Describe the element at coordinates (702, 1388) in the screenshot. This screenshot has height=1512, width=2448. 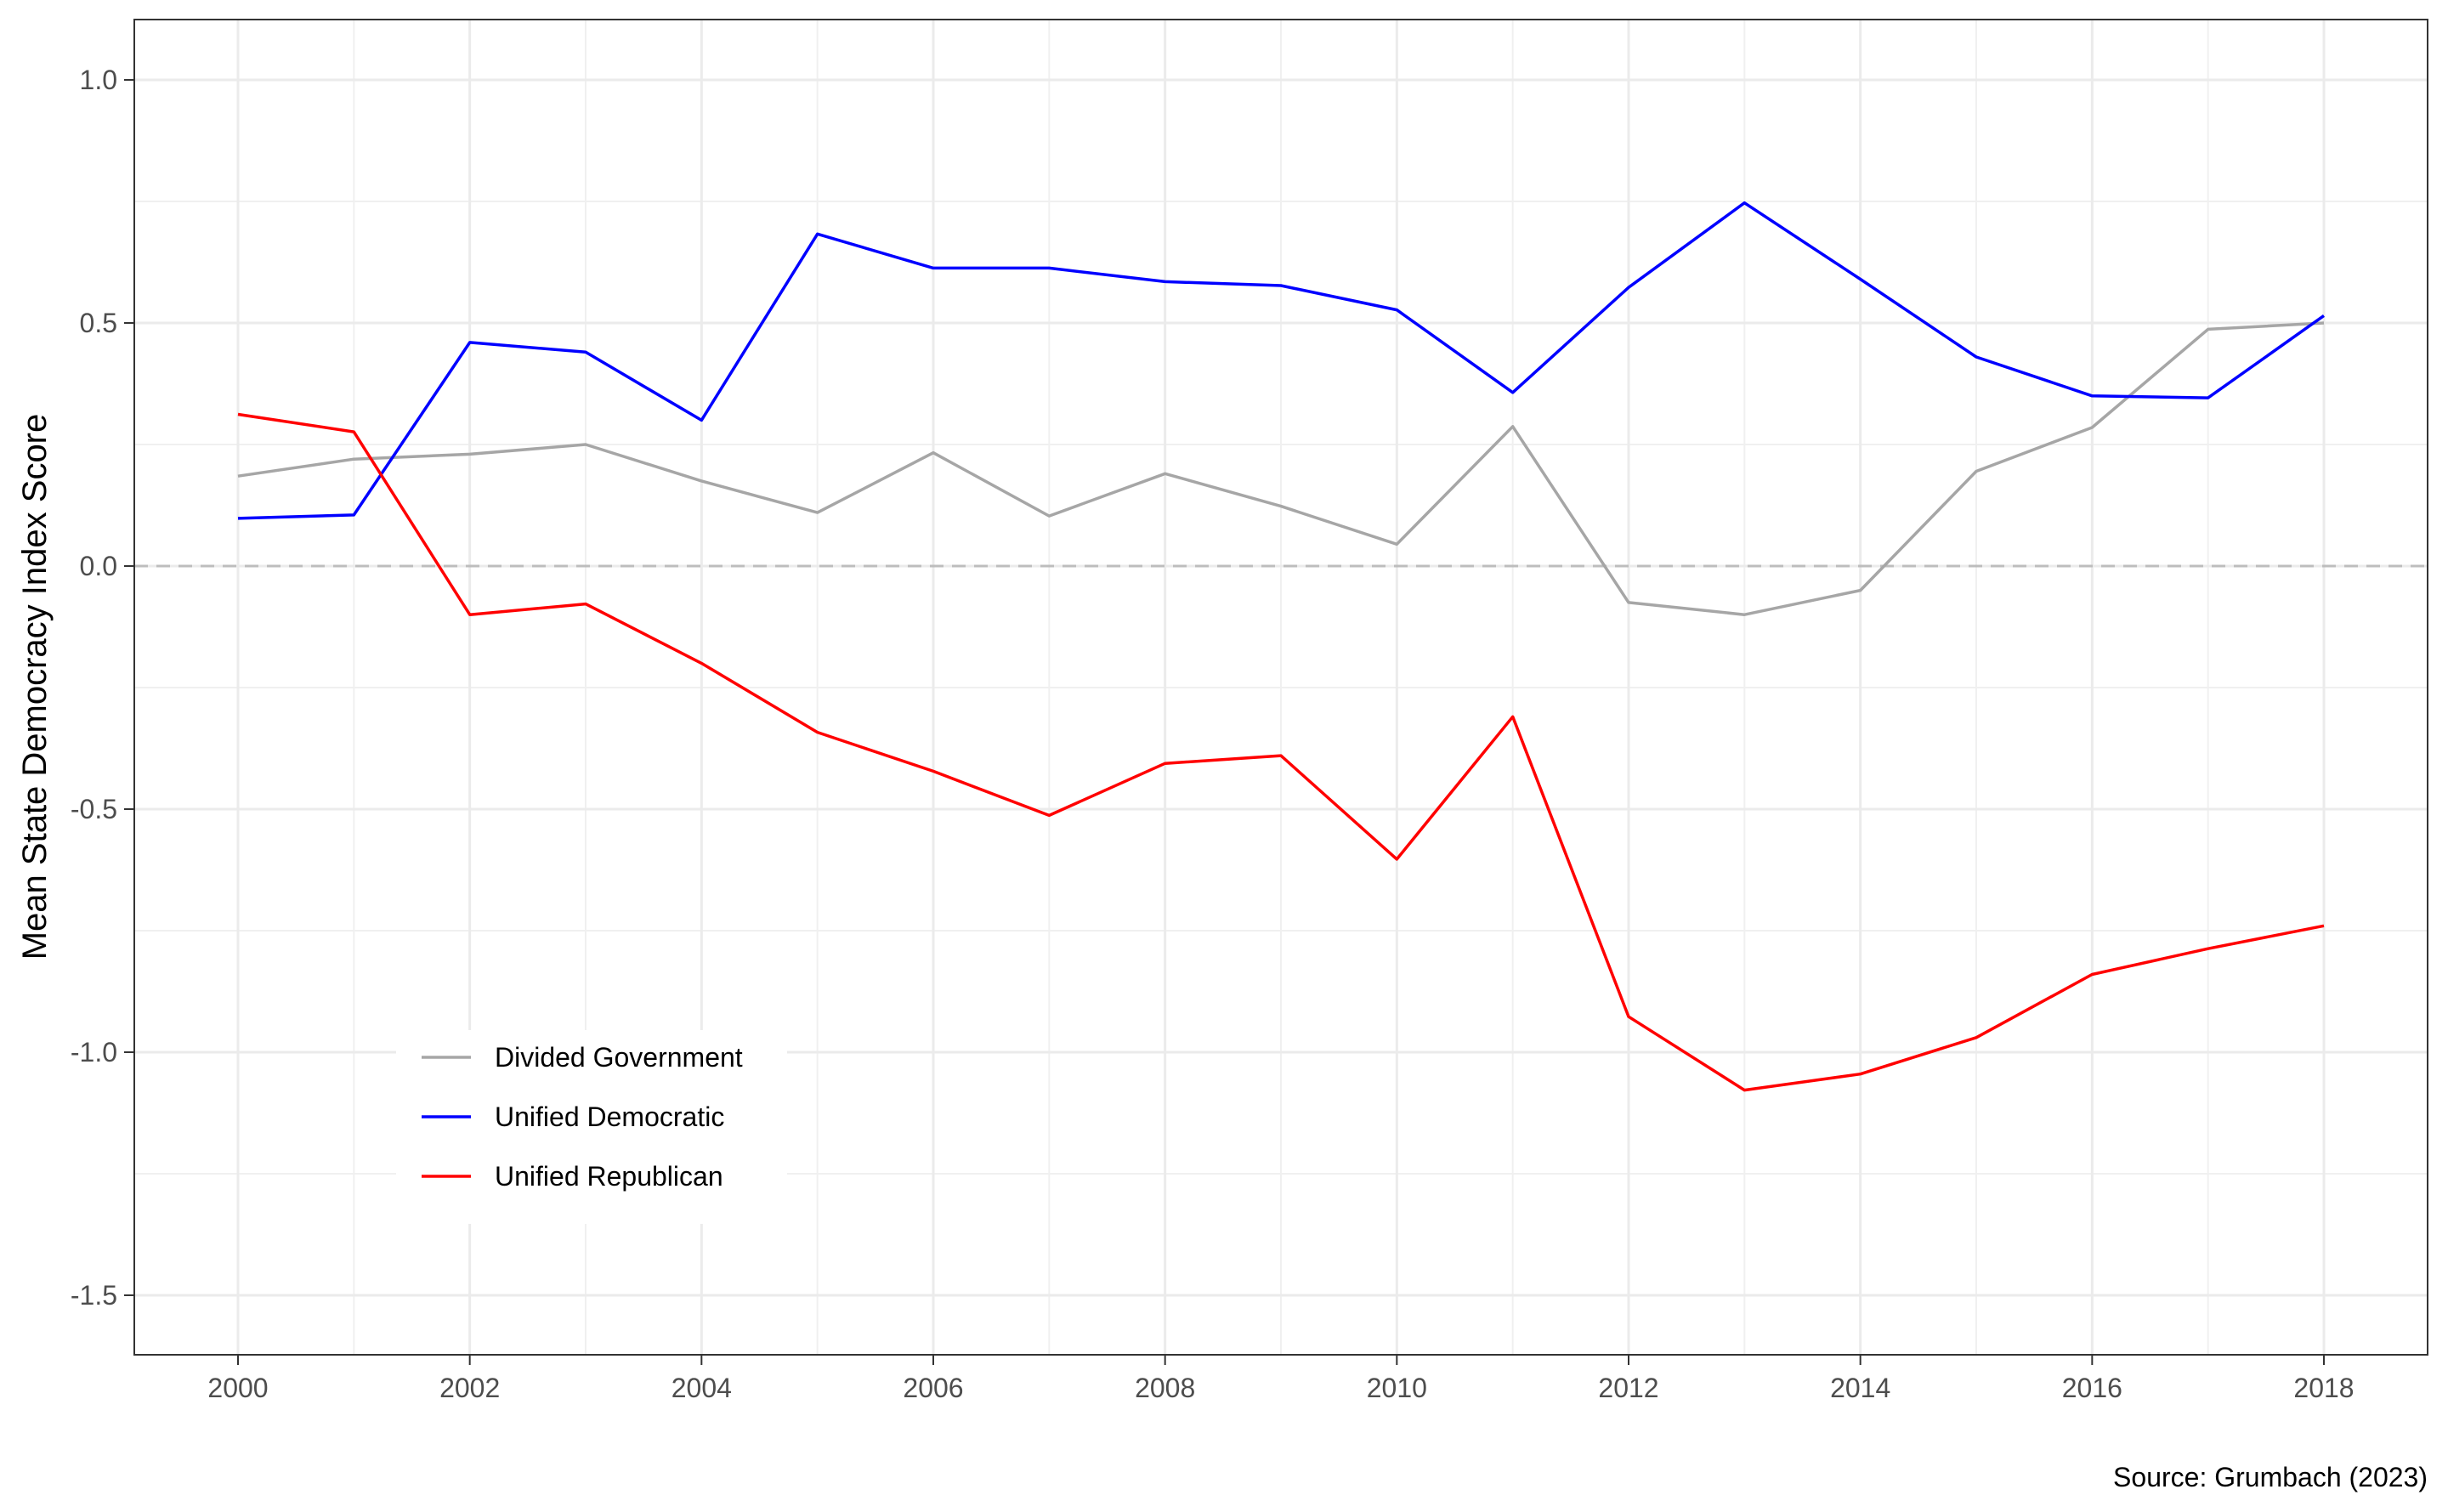
I see `x-tick-label: 2004` at that location.